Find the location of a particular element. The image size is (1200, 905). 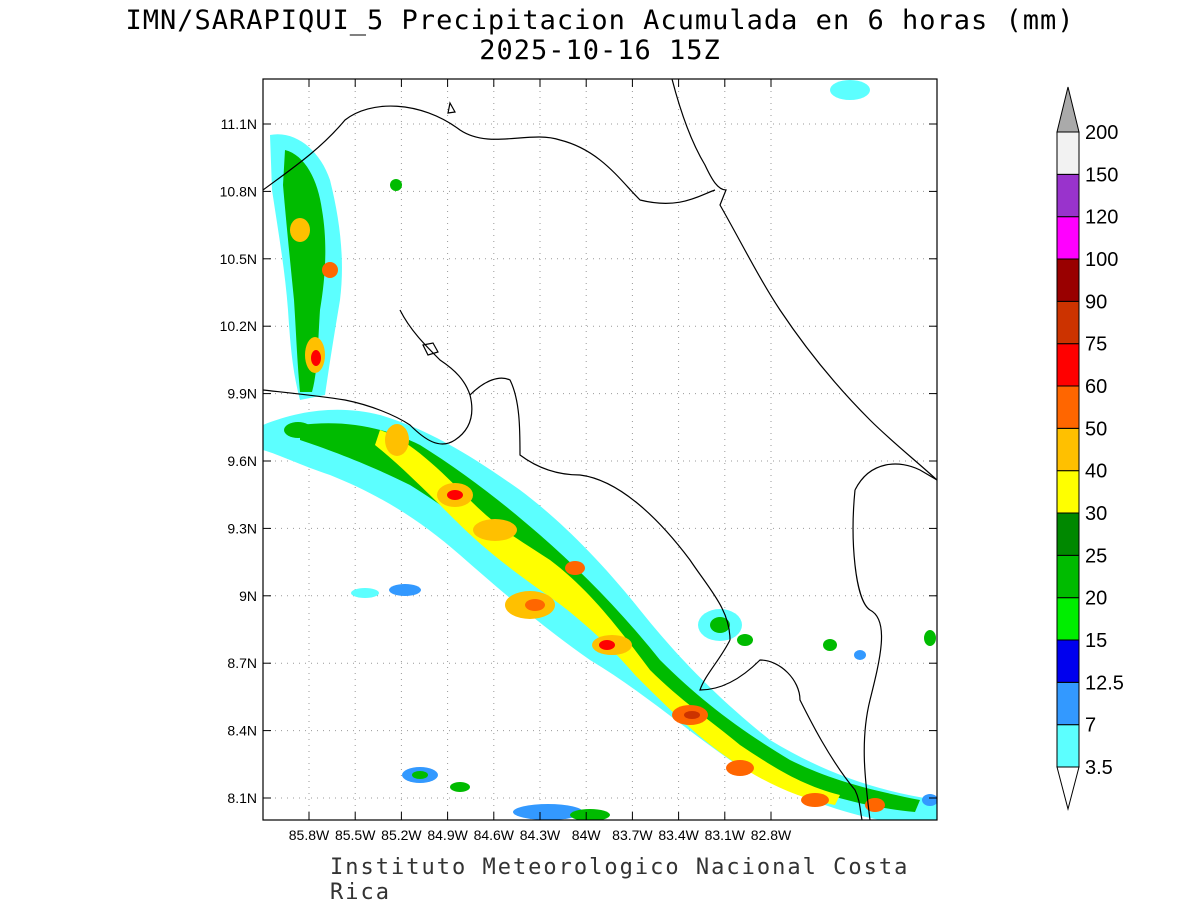

colorbar-label: 3.5 is located at coordinates (1099, 768).